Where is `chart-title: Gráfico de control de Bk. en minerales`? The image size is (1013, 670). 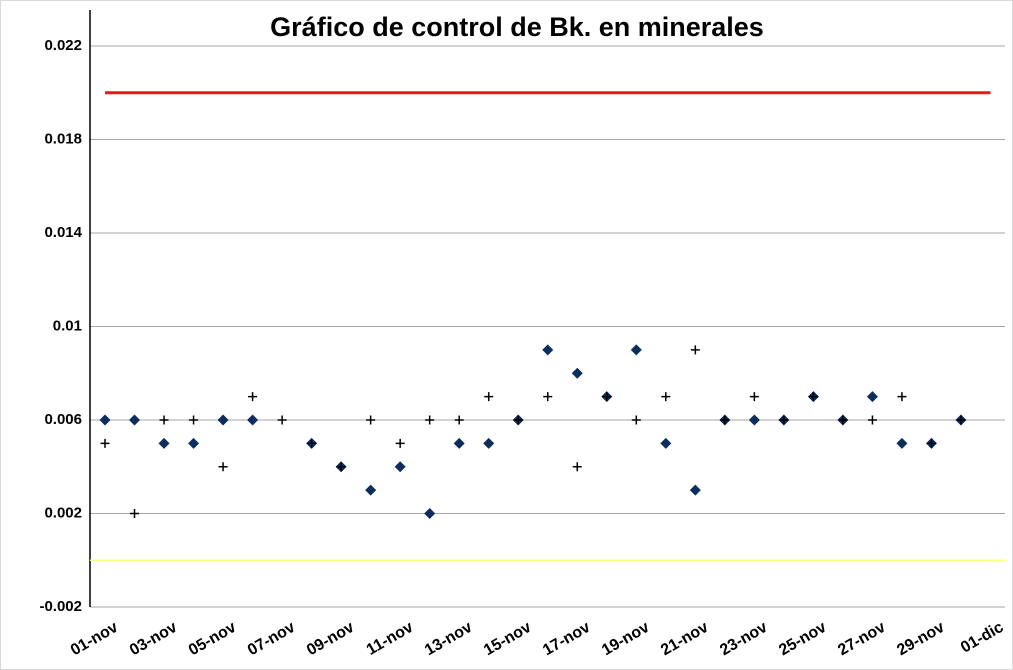 chart-title: Gráfico de control de Bk. en minerales is located at coordinates (517, 27).